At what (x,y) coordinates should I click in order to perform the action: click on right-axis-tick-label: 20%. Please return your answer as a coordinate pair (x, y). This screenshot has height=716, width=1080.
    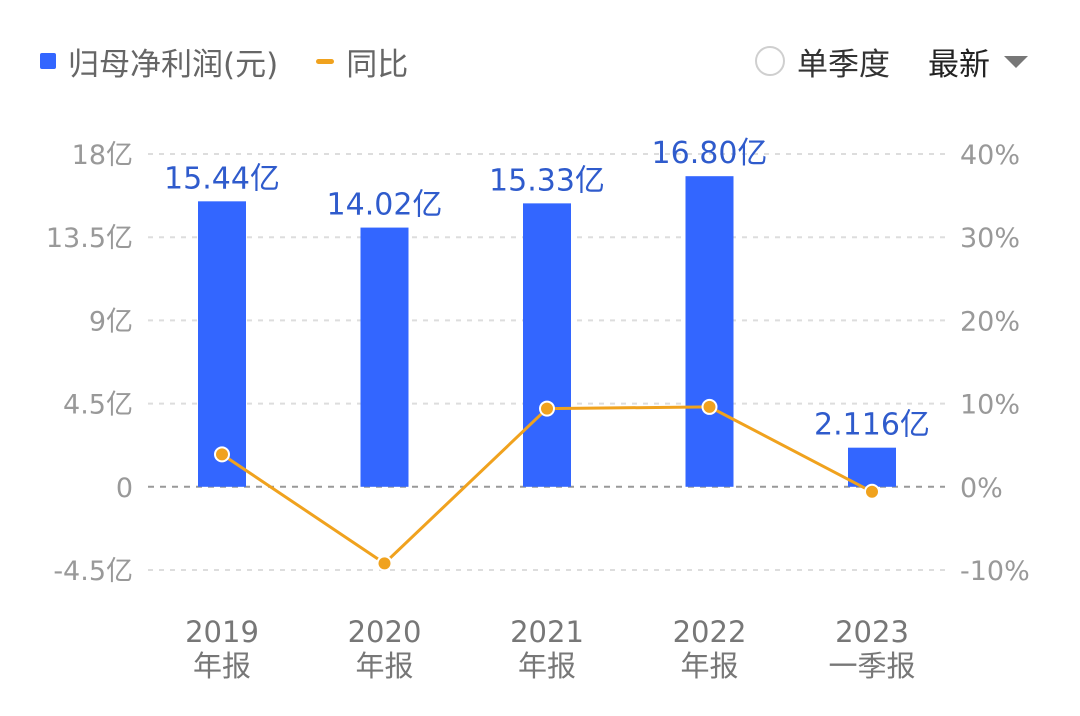
    Looking at the image, I should click on (990, 321).